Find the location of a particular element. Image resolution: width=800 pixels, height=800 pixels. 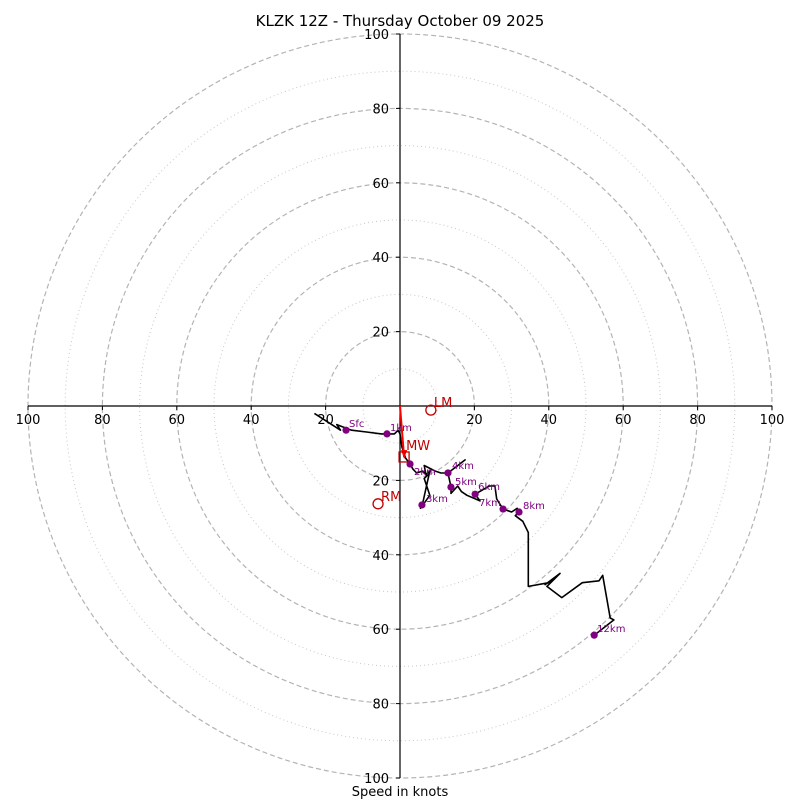

height-label-3km: 3km is located at coordinates (437, 499).